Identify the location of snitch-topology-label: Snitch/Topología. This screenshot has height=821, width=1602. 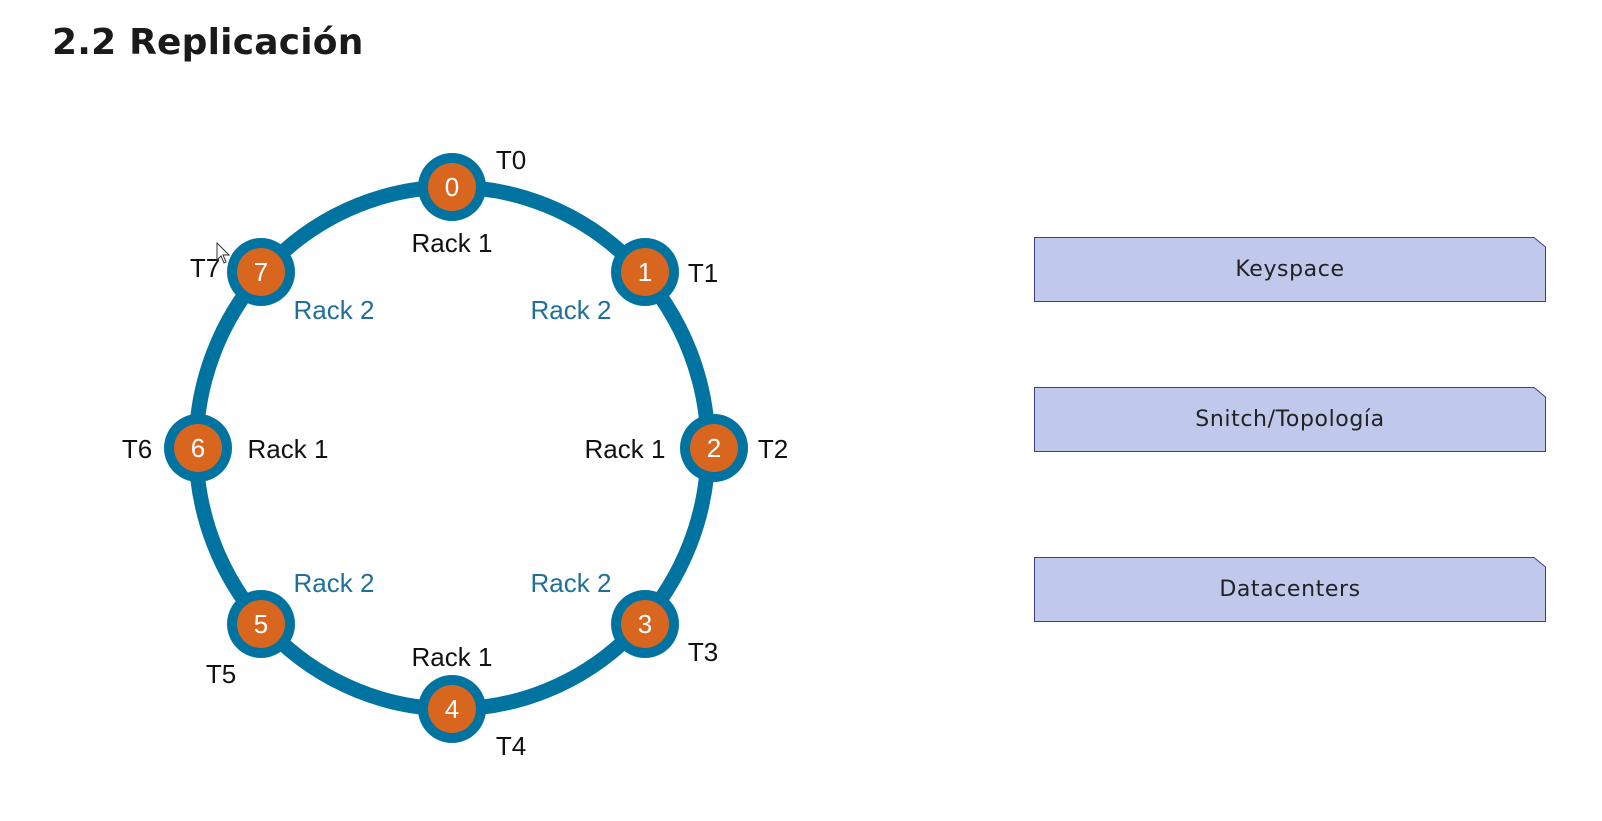
(1290, 419).